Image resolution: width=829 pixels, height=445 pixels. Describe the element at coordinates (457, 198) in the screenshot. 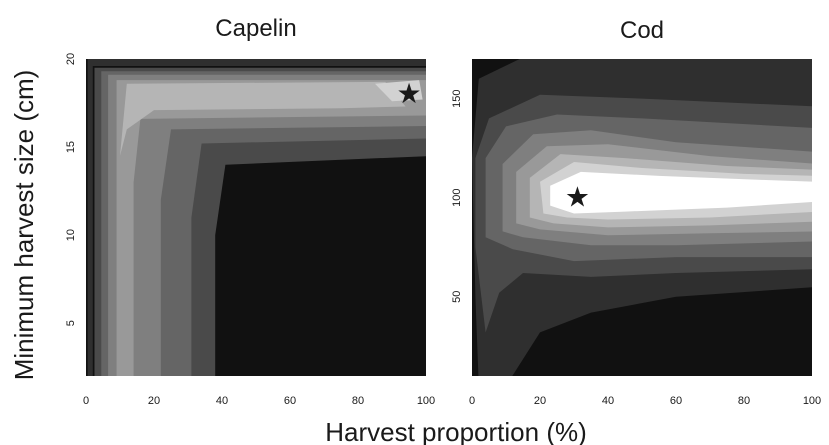

I see `y-tick-label: 100` at that location.